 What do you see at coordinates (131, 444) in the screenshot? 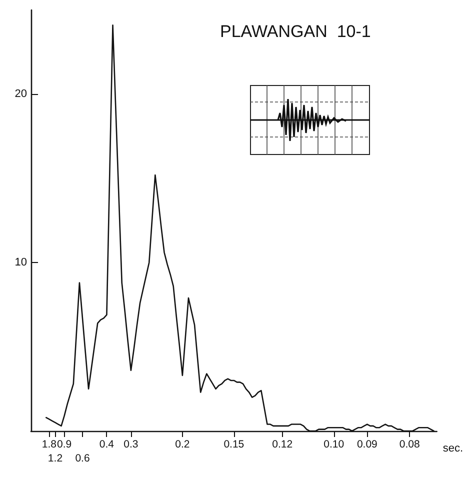
I see `x-tick-label: 0.3` at bounding box center [131, 444].